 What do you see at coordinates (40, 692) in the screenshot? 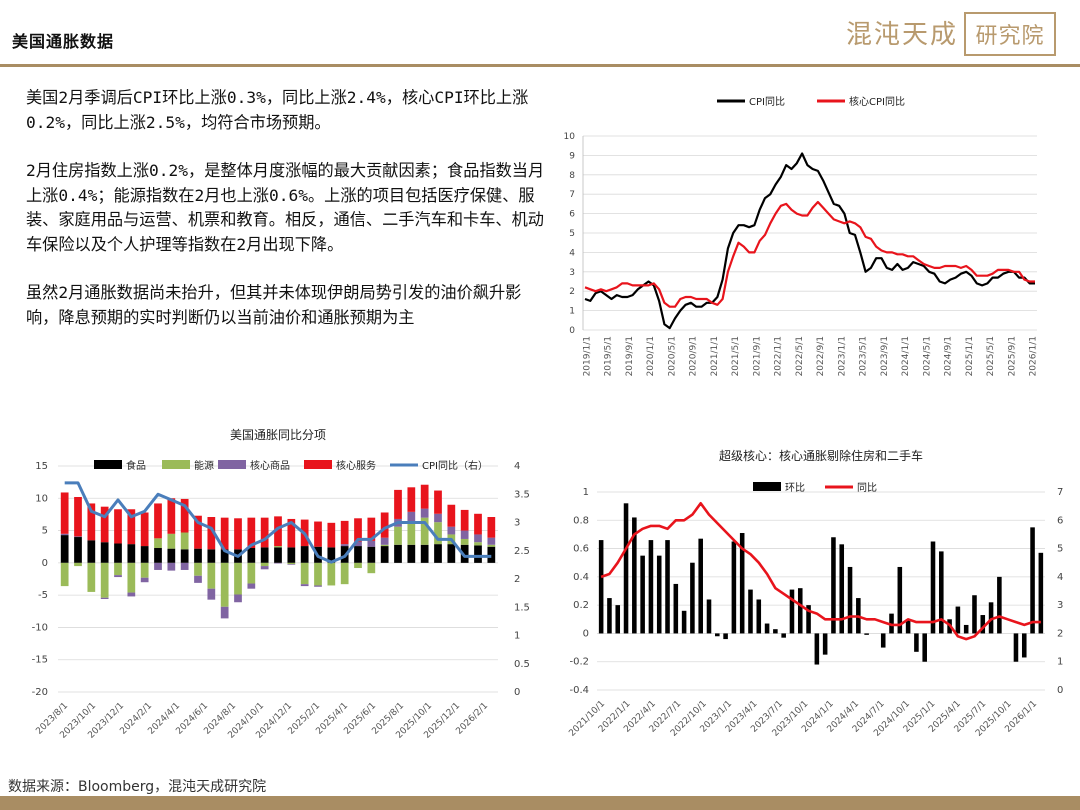
I see `y-tick-label-left: -20` at bounding box center [40, 692].